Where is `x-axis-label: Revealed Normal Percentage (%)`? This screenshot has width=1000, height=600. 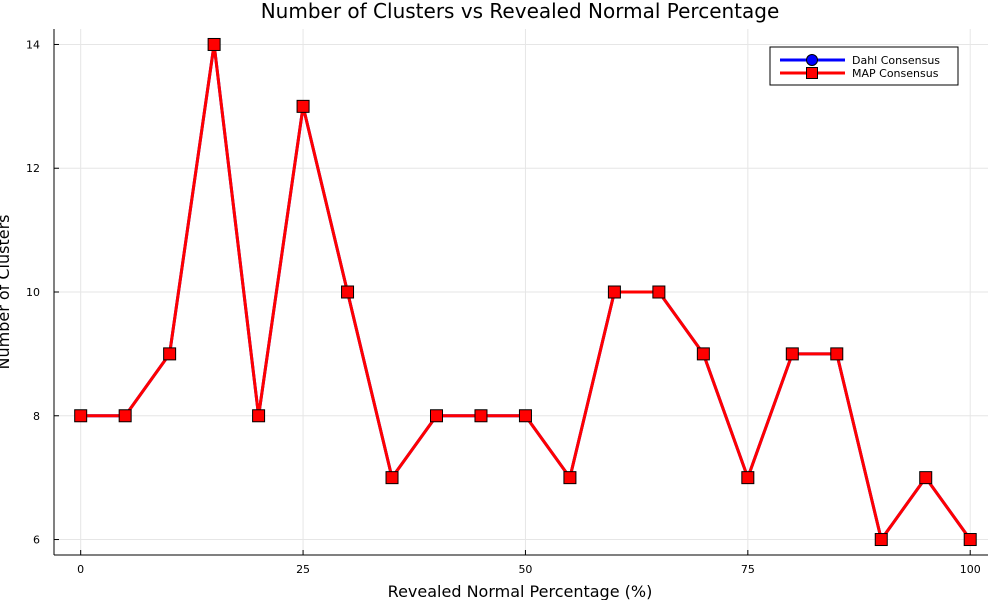 x-axis-label: Revealed Normal Percentage (%) is located at coordinates (520, 591).